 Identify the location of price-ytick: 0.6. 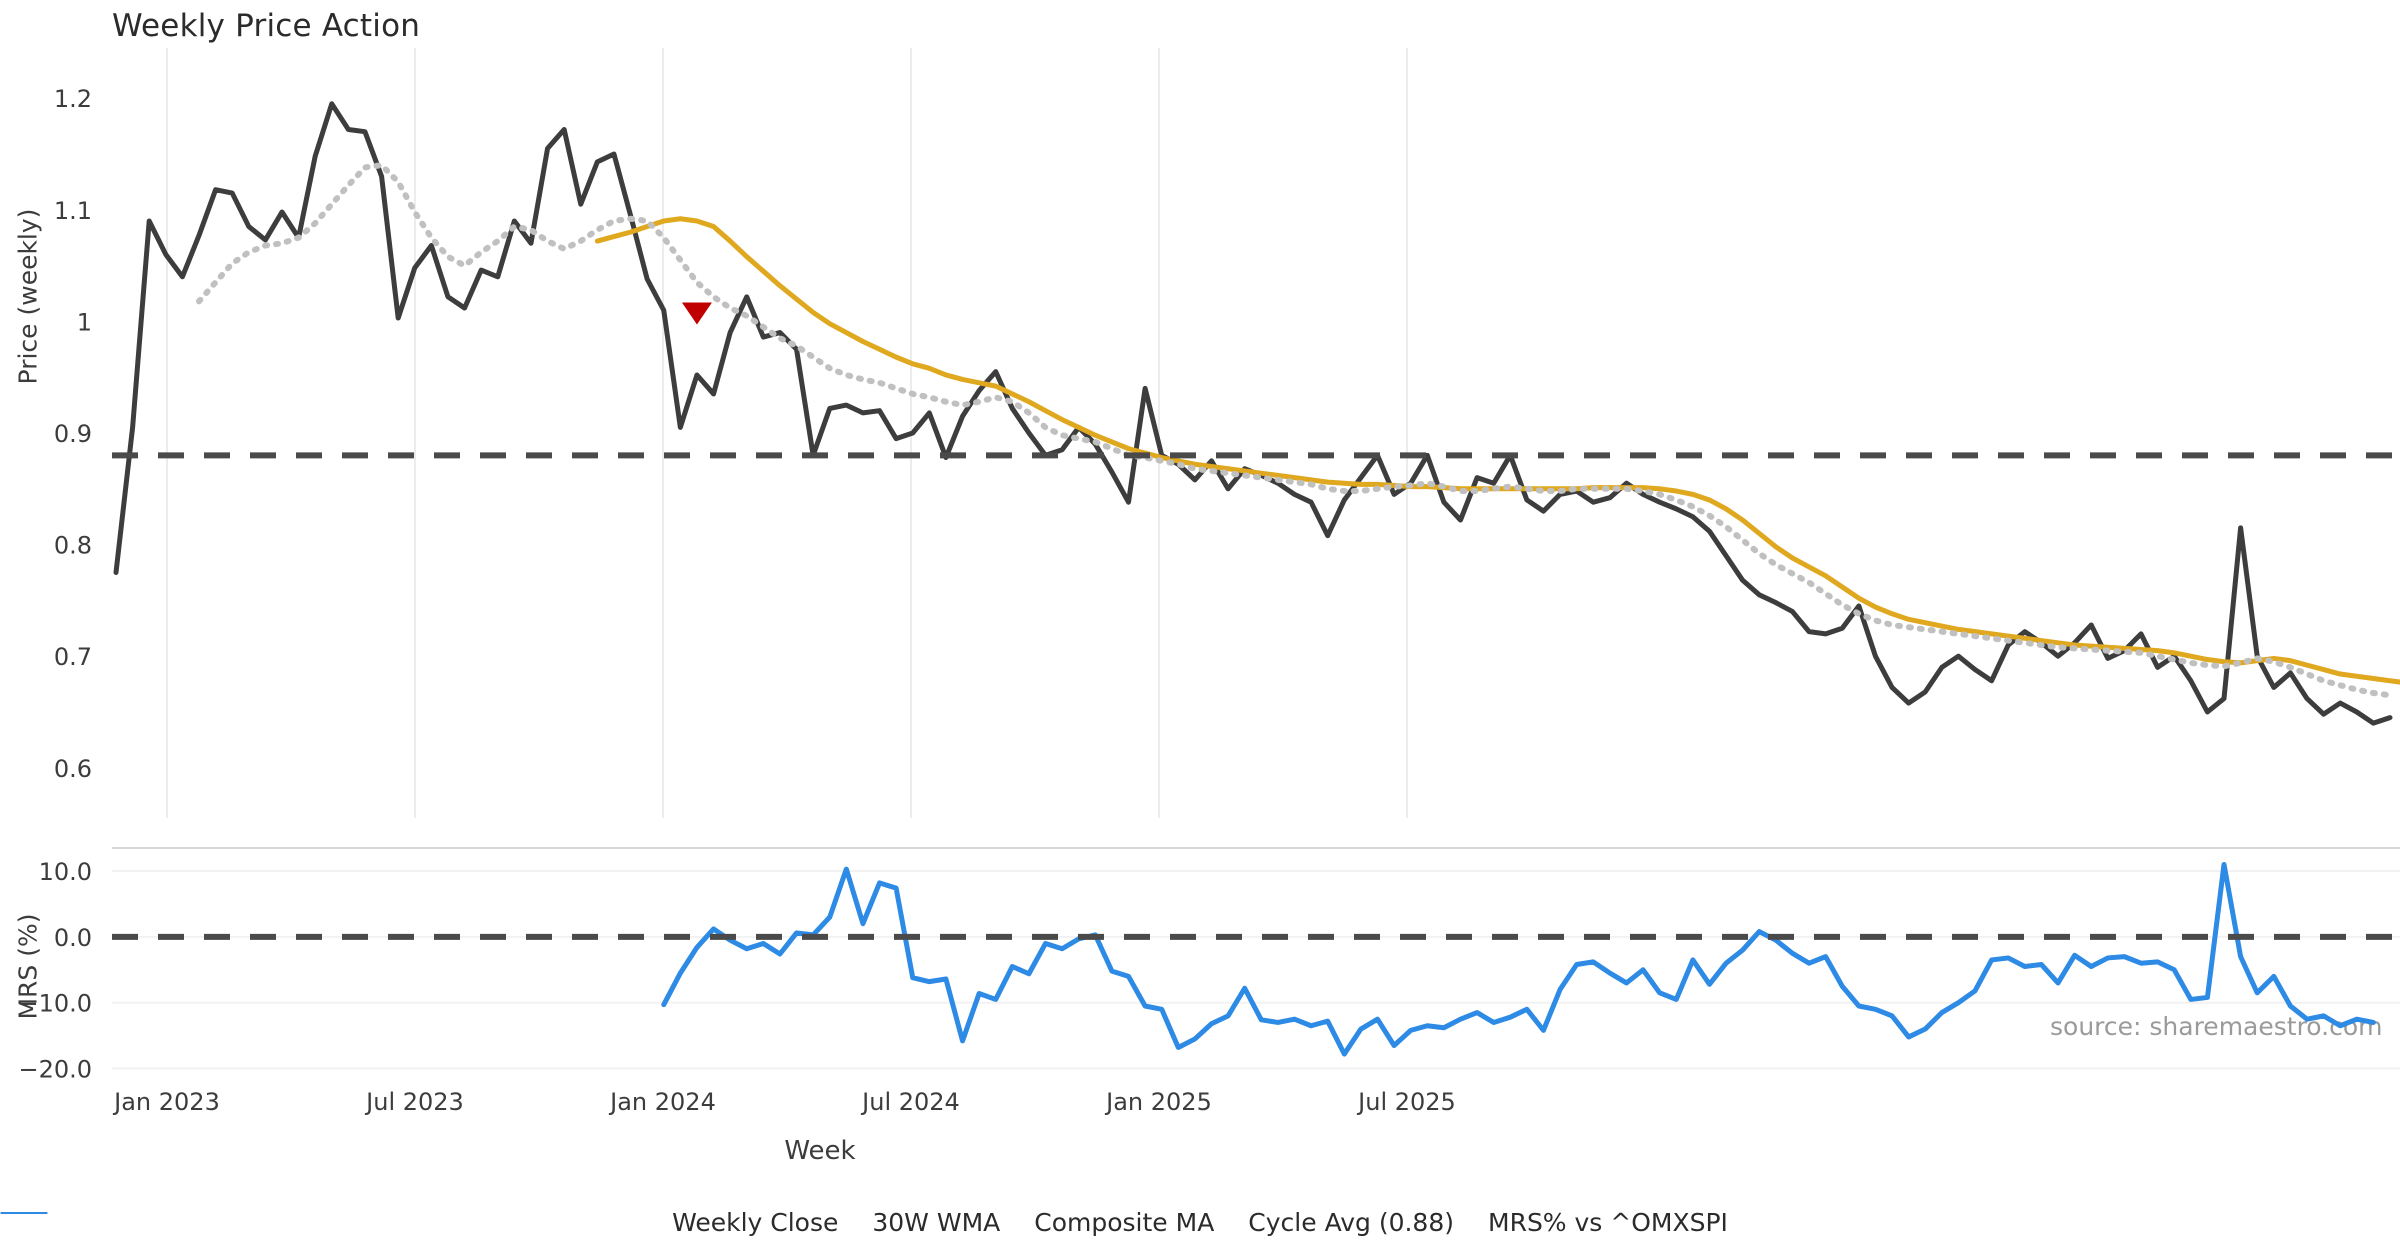
(73, 769).